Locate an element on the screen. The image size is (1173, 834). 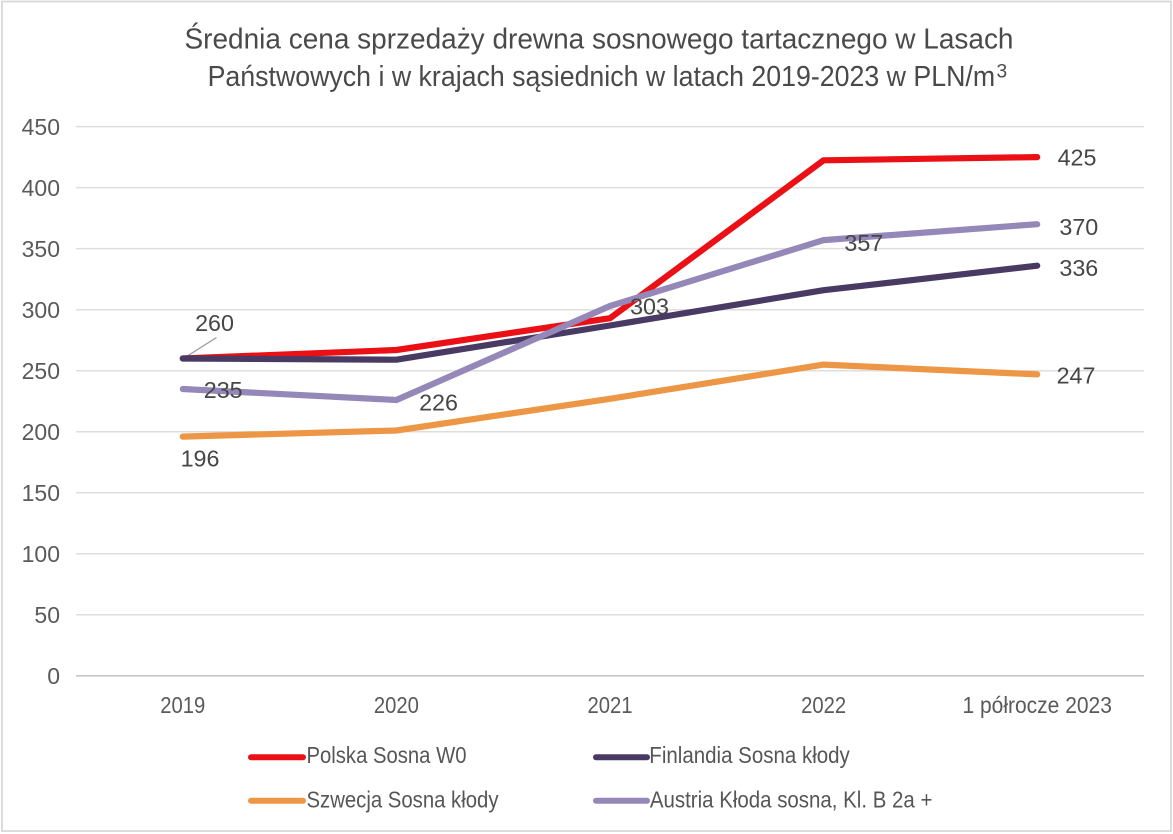
svg-text: 2020 is located at coordinates (396, 705).